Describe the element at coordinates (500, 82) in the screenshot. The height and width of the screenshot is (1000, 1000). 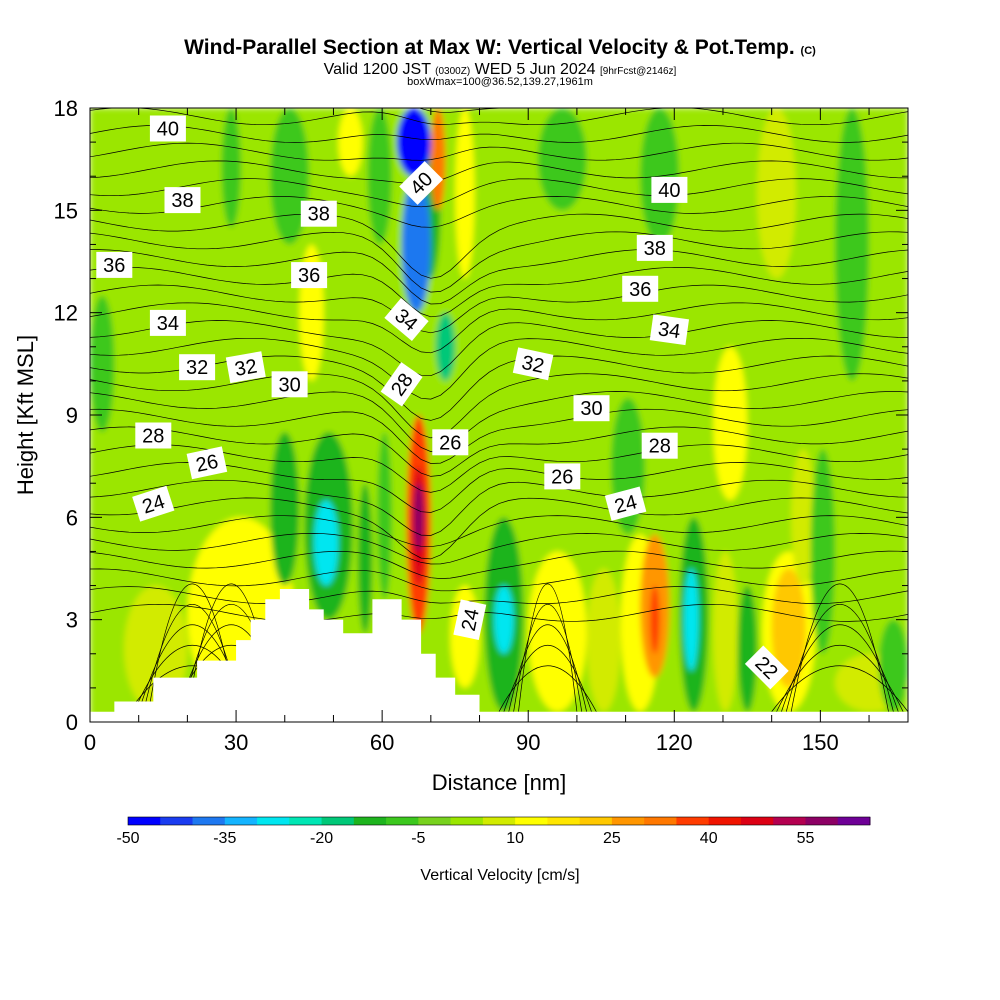
I see `box-info: boxWmax=100@36.52,139.27,1961m` at that location.